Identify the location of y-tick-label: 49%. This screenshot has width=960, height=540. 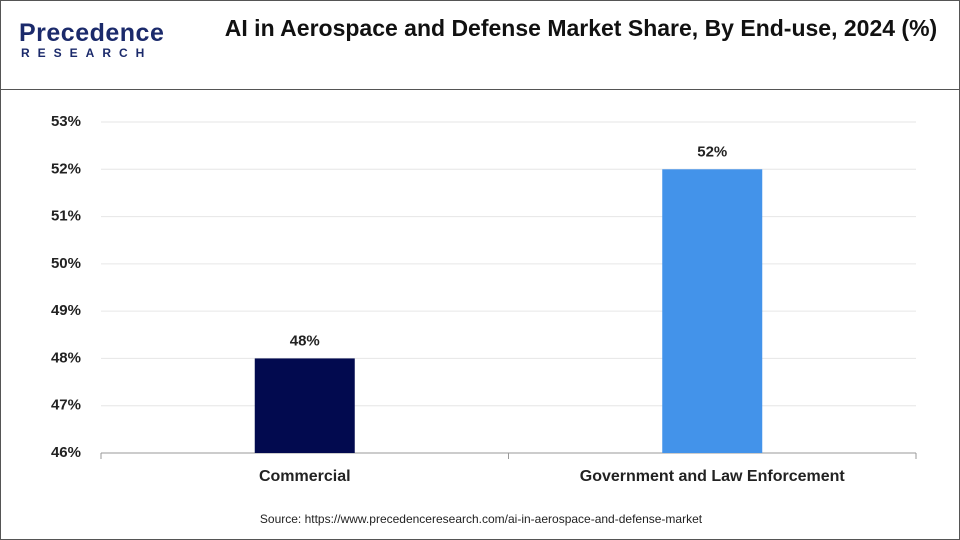
(66, 310).